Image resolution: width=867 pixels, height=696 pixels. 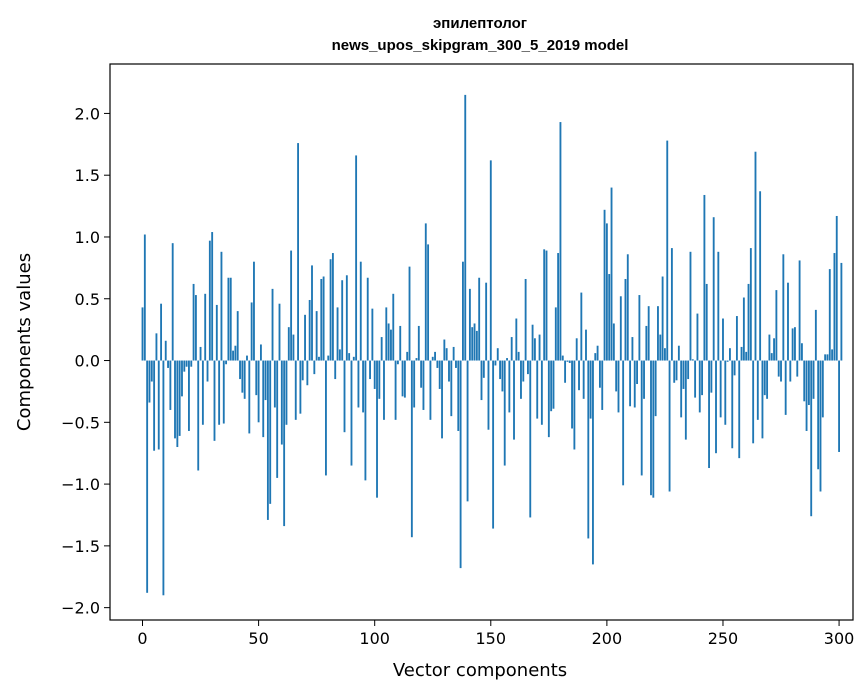 What do you see at coordinates (607, 638) in the screenshot?
I see `x-tick-label: 200` at bounding box center [607, 638].